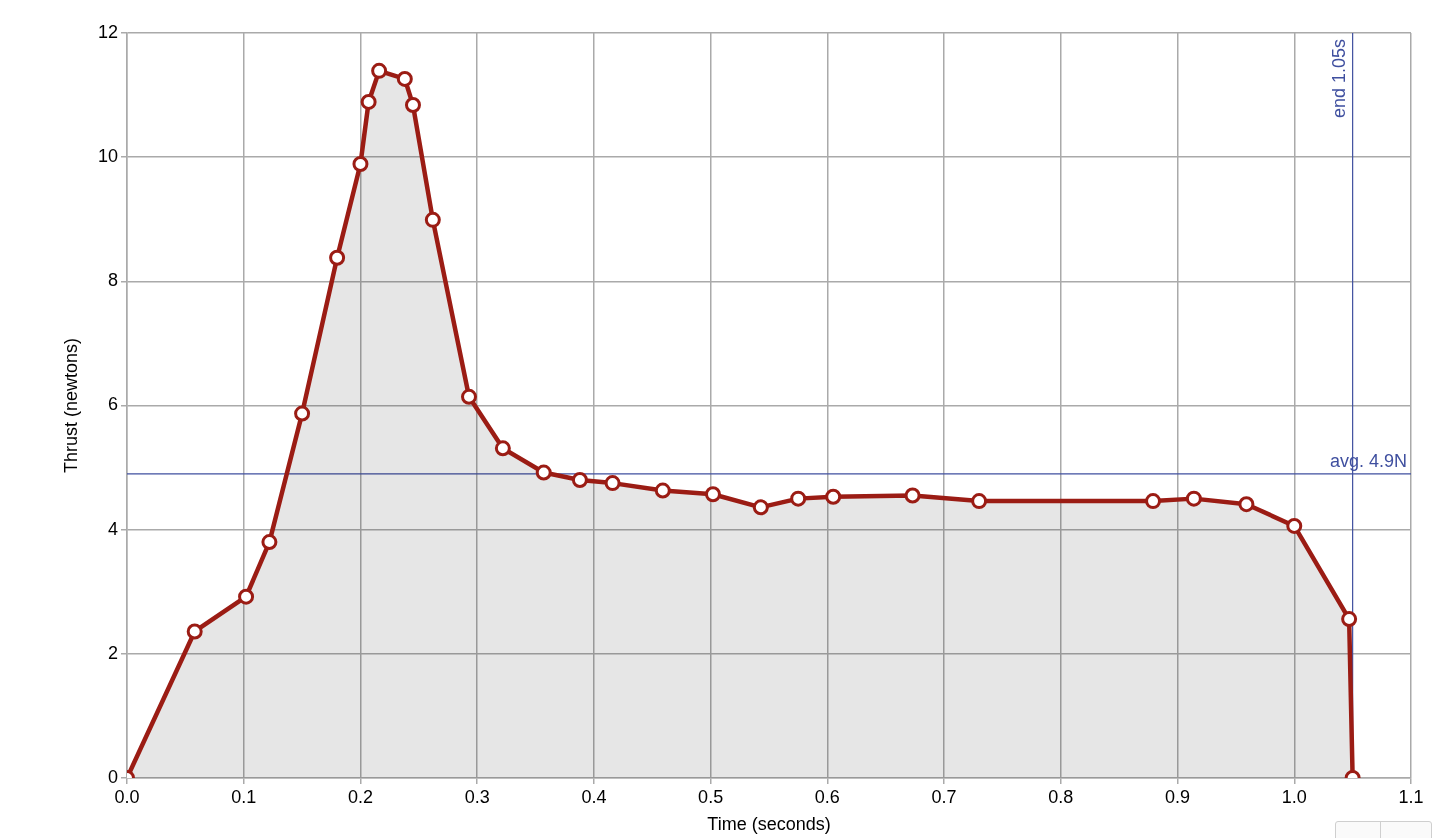 The width and height of the screenshot is (1453, 838). What do you see at coordinates (594, 796) in the screenshot?
I see `x-tick-label: 0.4` at bounding box center [594, 796].